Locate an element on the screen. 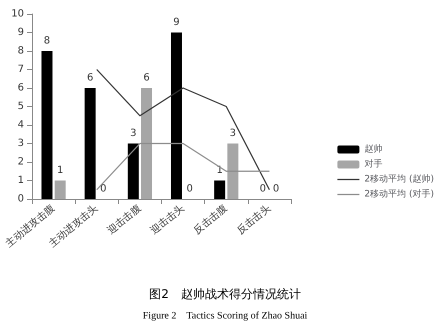  y-tick-label: 4 is located at coordinates (21, 125).